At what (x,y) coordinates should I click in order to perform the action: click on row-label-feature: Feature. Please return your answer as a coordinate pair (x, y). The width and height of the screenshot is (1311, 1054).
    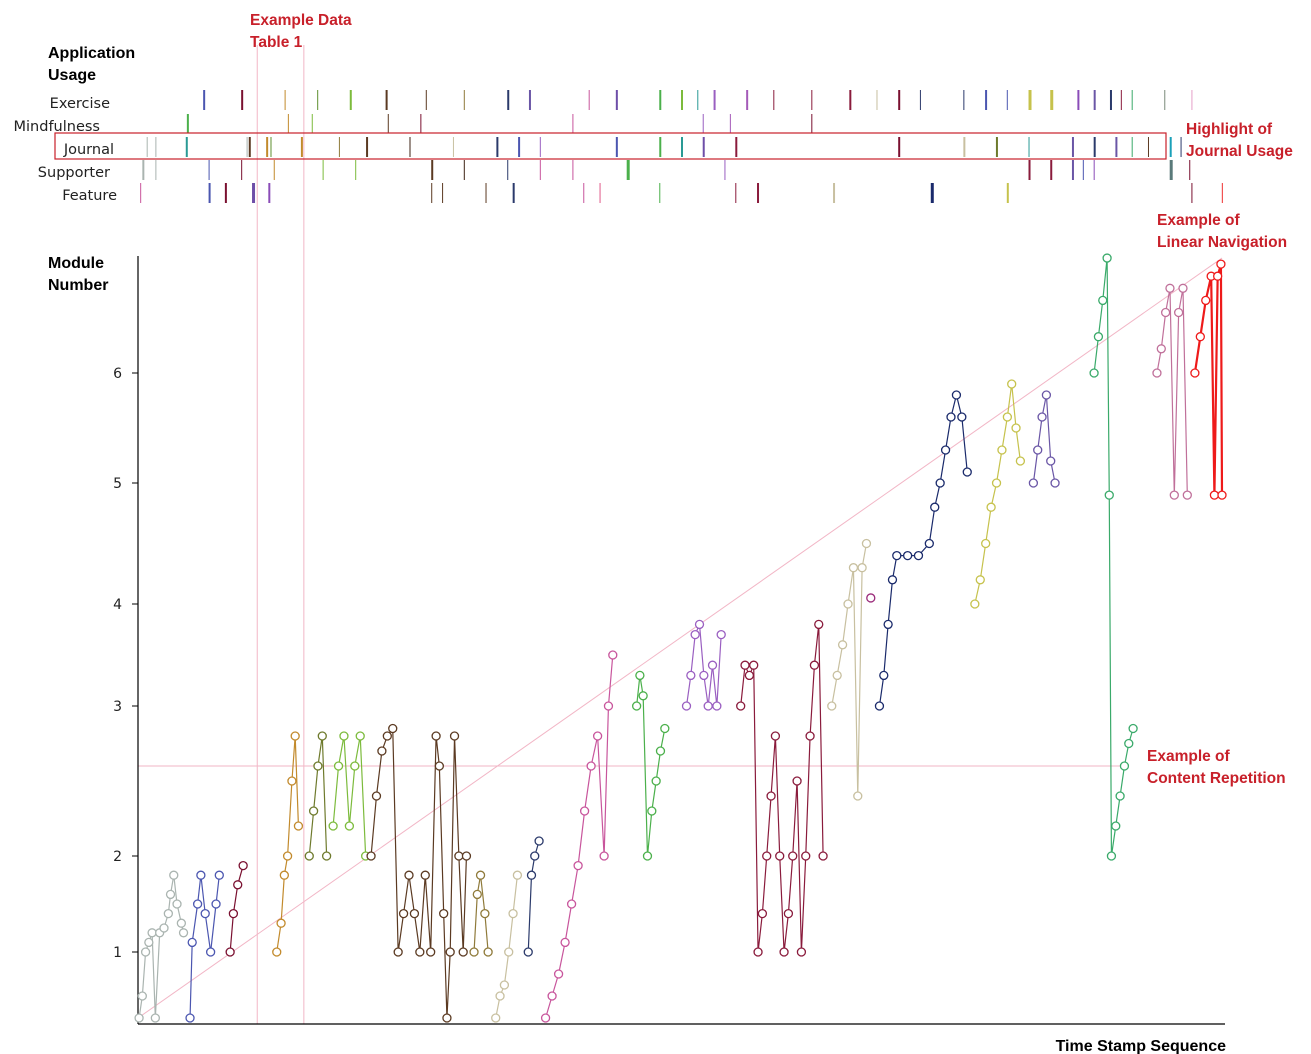
    Looking at the image, I should click on (89, 196).